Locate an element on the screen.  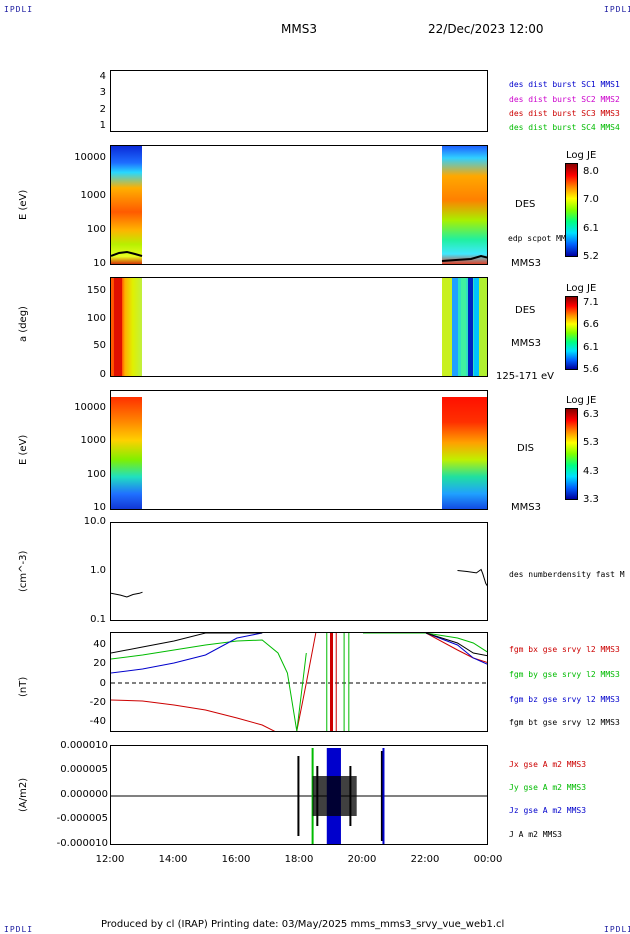
x-tick: 20:00 is located at coordinates (362, 859).